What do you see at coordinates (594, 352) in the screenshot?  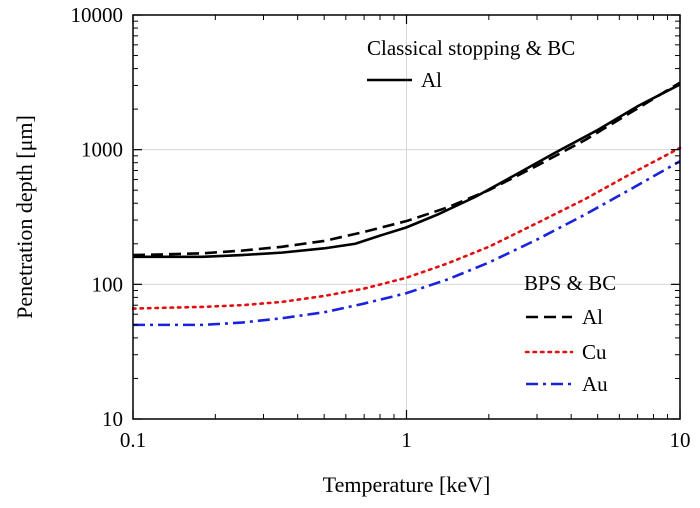 I see `legend-label-2: Cu` at bounding box center [594, 352].